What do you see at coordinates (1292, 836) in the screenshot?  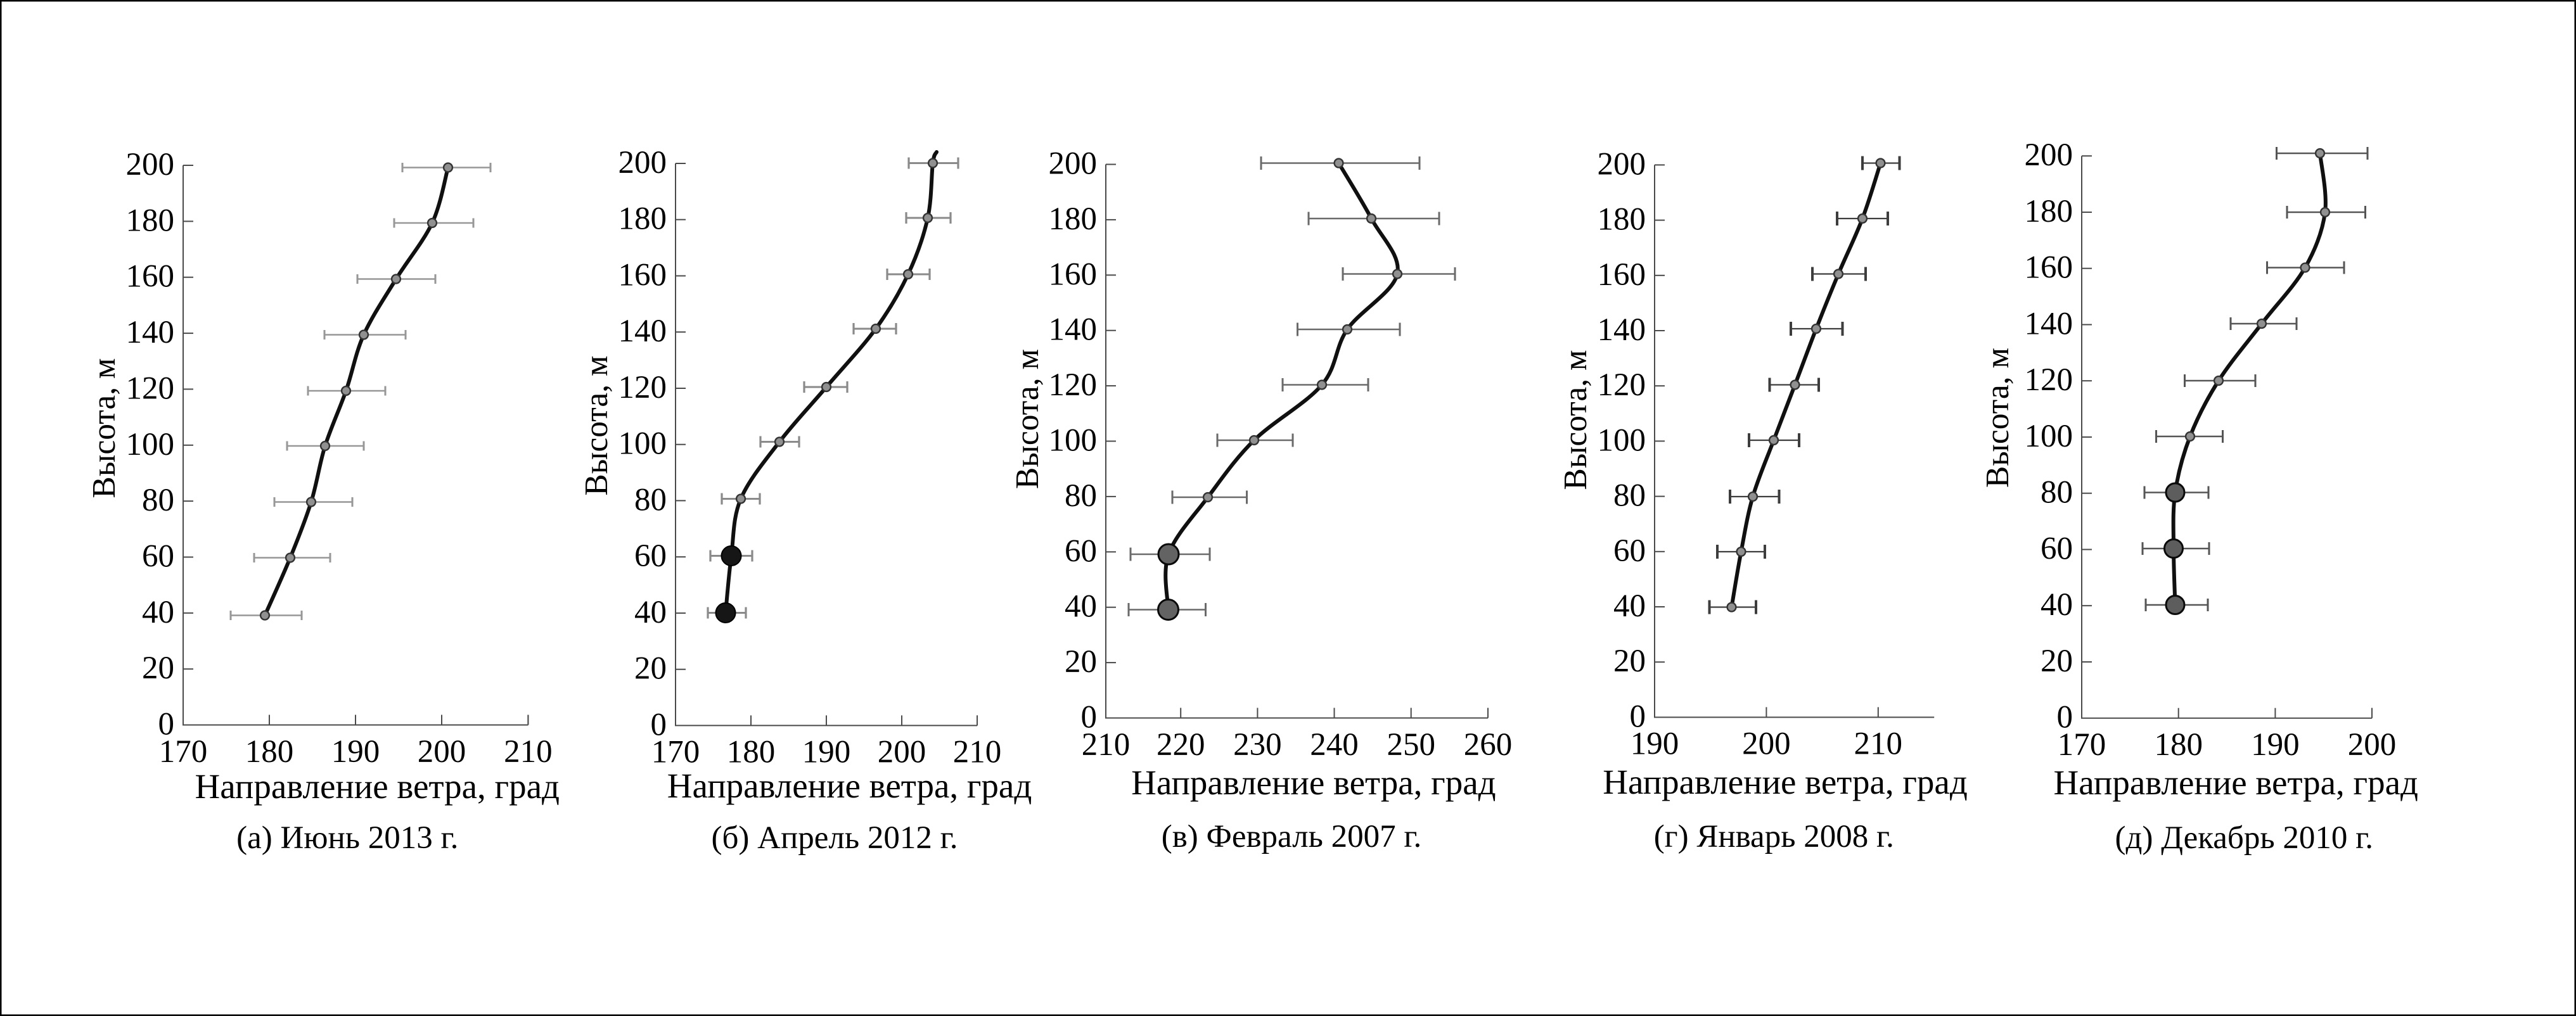 I see `svg-text: (в) Февраль 2007 г.` at bounding box center [1292, 836].